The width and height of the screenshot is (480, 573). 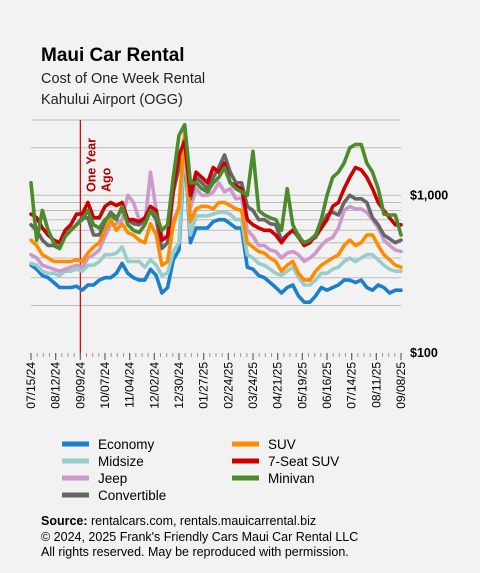 I want to click on one-year-ago-label-line2: Ago, so click(x=106, y=179).